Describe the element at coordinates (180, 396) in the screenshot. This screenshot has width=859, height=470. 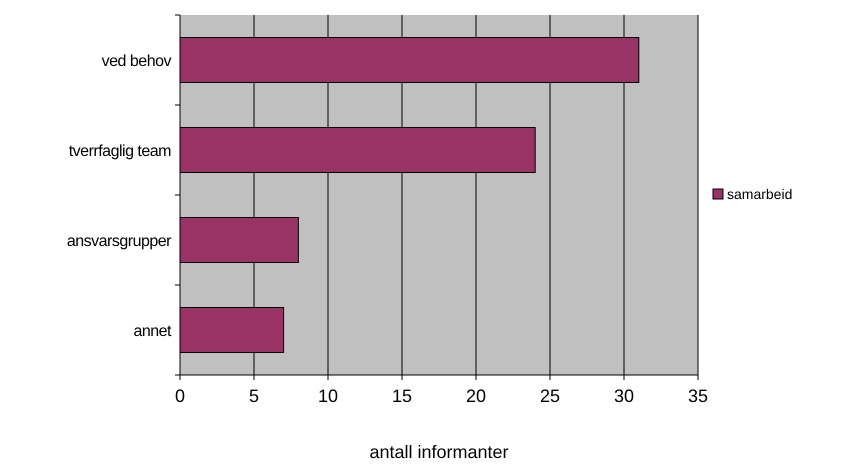
I see `x-tick-label: 0` at that location.